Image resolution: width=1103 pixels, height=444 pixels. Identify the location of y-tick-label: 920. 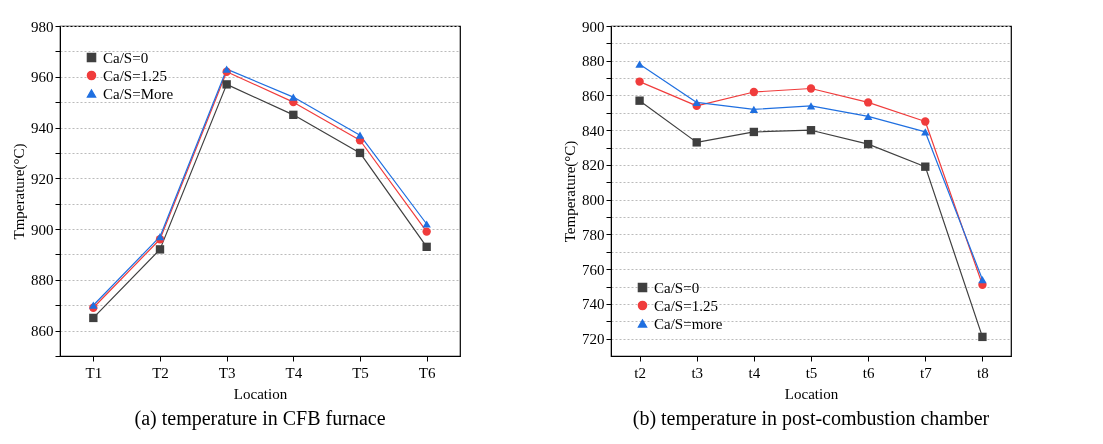
(42, 178).